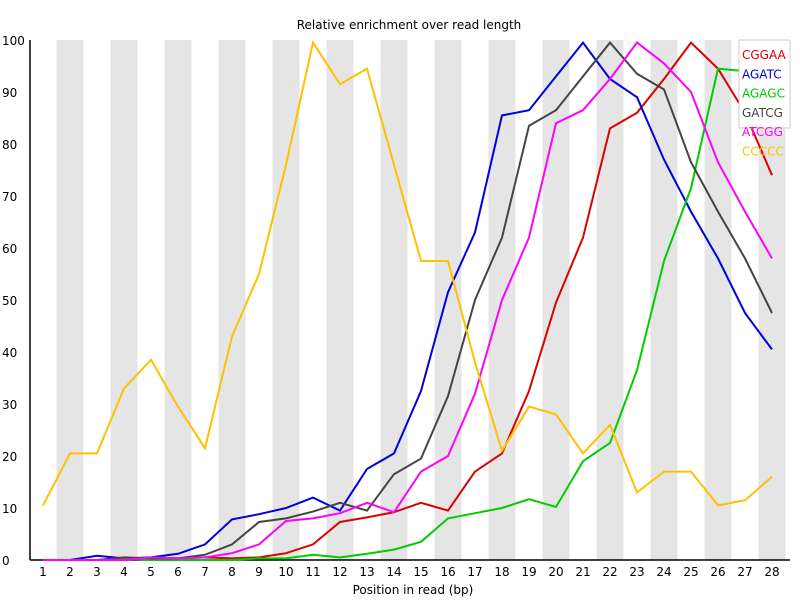  Describe the element at coordinates (285, 572) in the screenshot. I see `x-tick-label: 10` at that location.